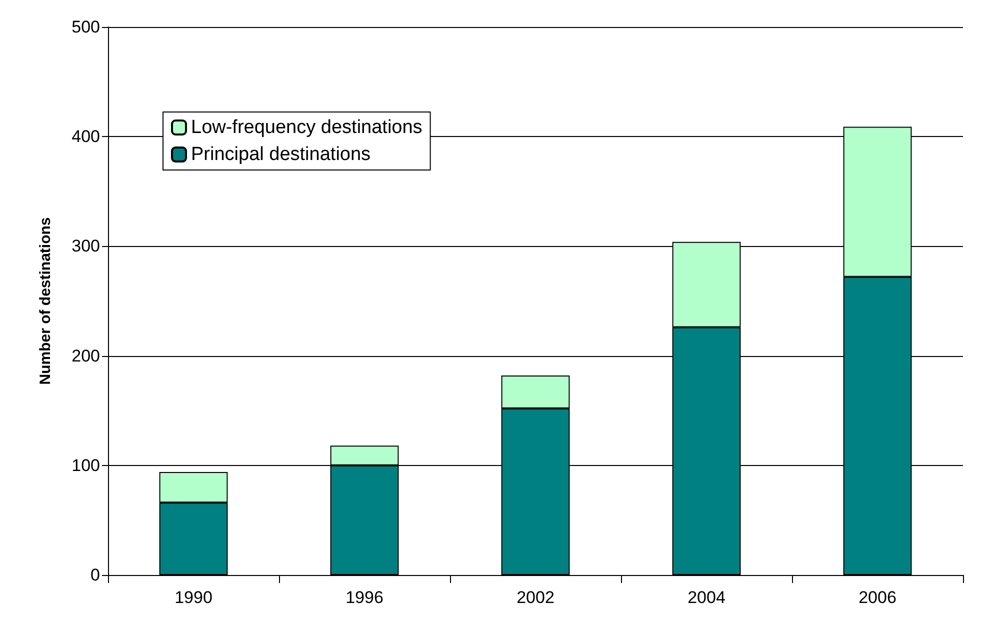 Image resolution: width=991 pixels, height=628 pixels. Describe the element at coordinates (281, 154) in the screenshot. I see `legend-label: Principal destinations` at that location.